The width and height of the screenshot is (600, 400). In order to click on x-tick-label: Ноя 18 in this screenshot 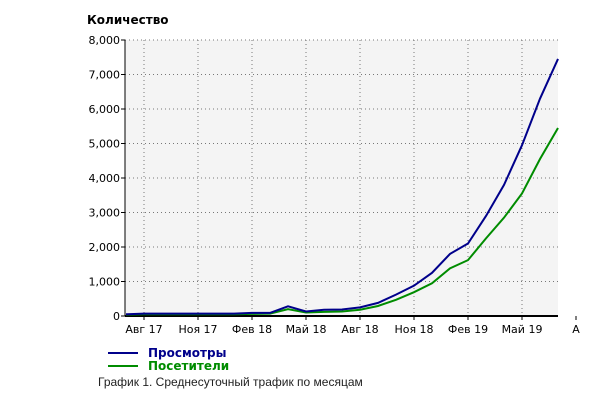, I will do `click(413, 329)`.